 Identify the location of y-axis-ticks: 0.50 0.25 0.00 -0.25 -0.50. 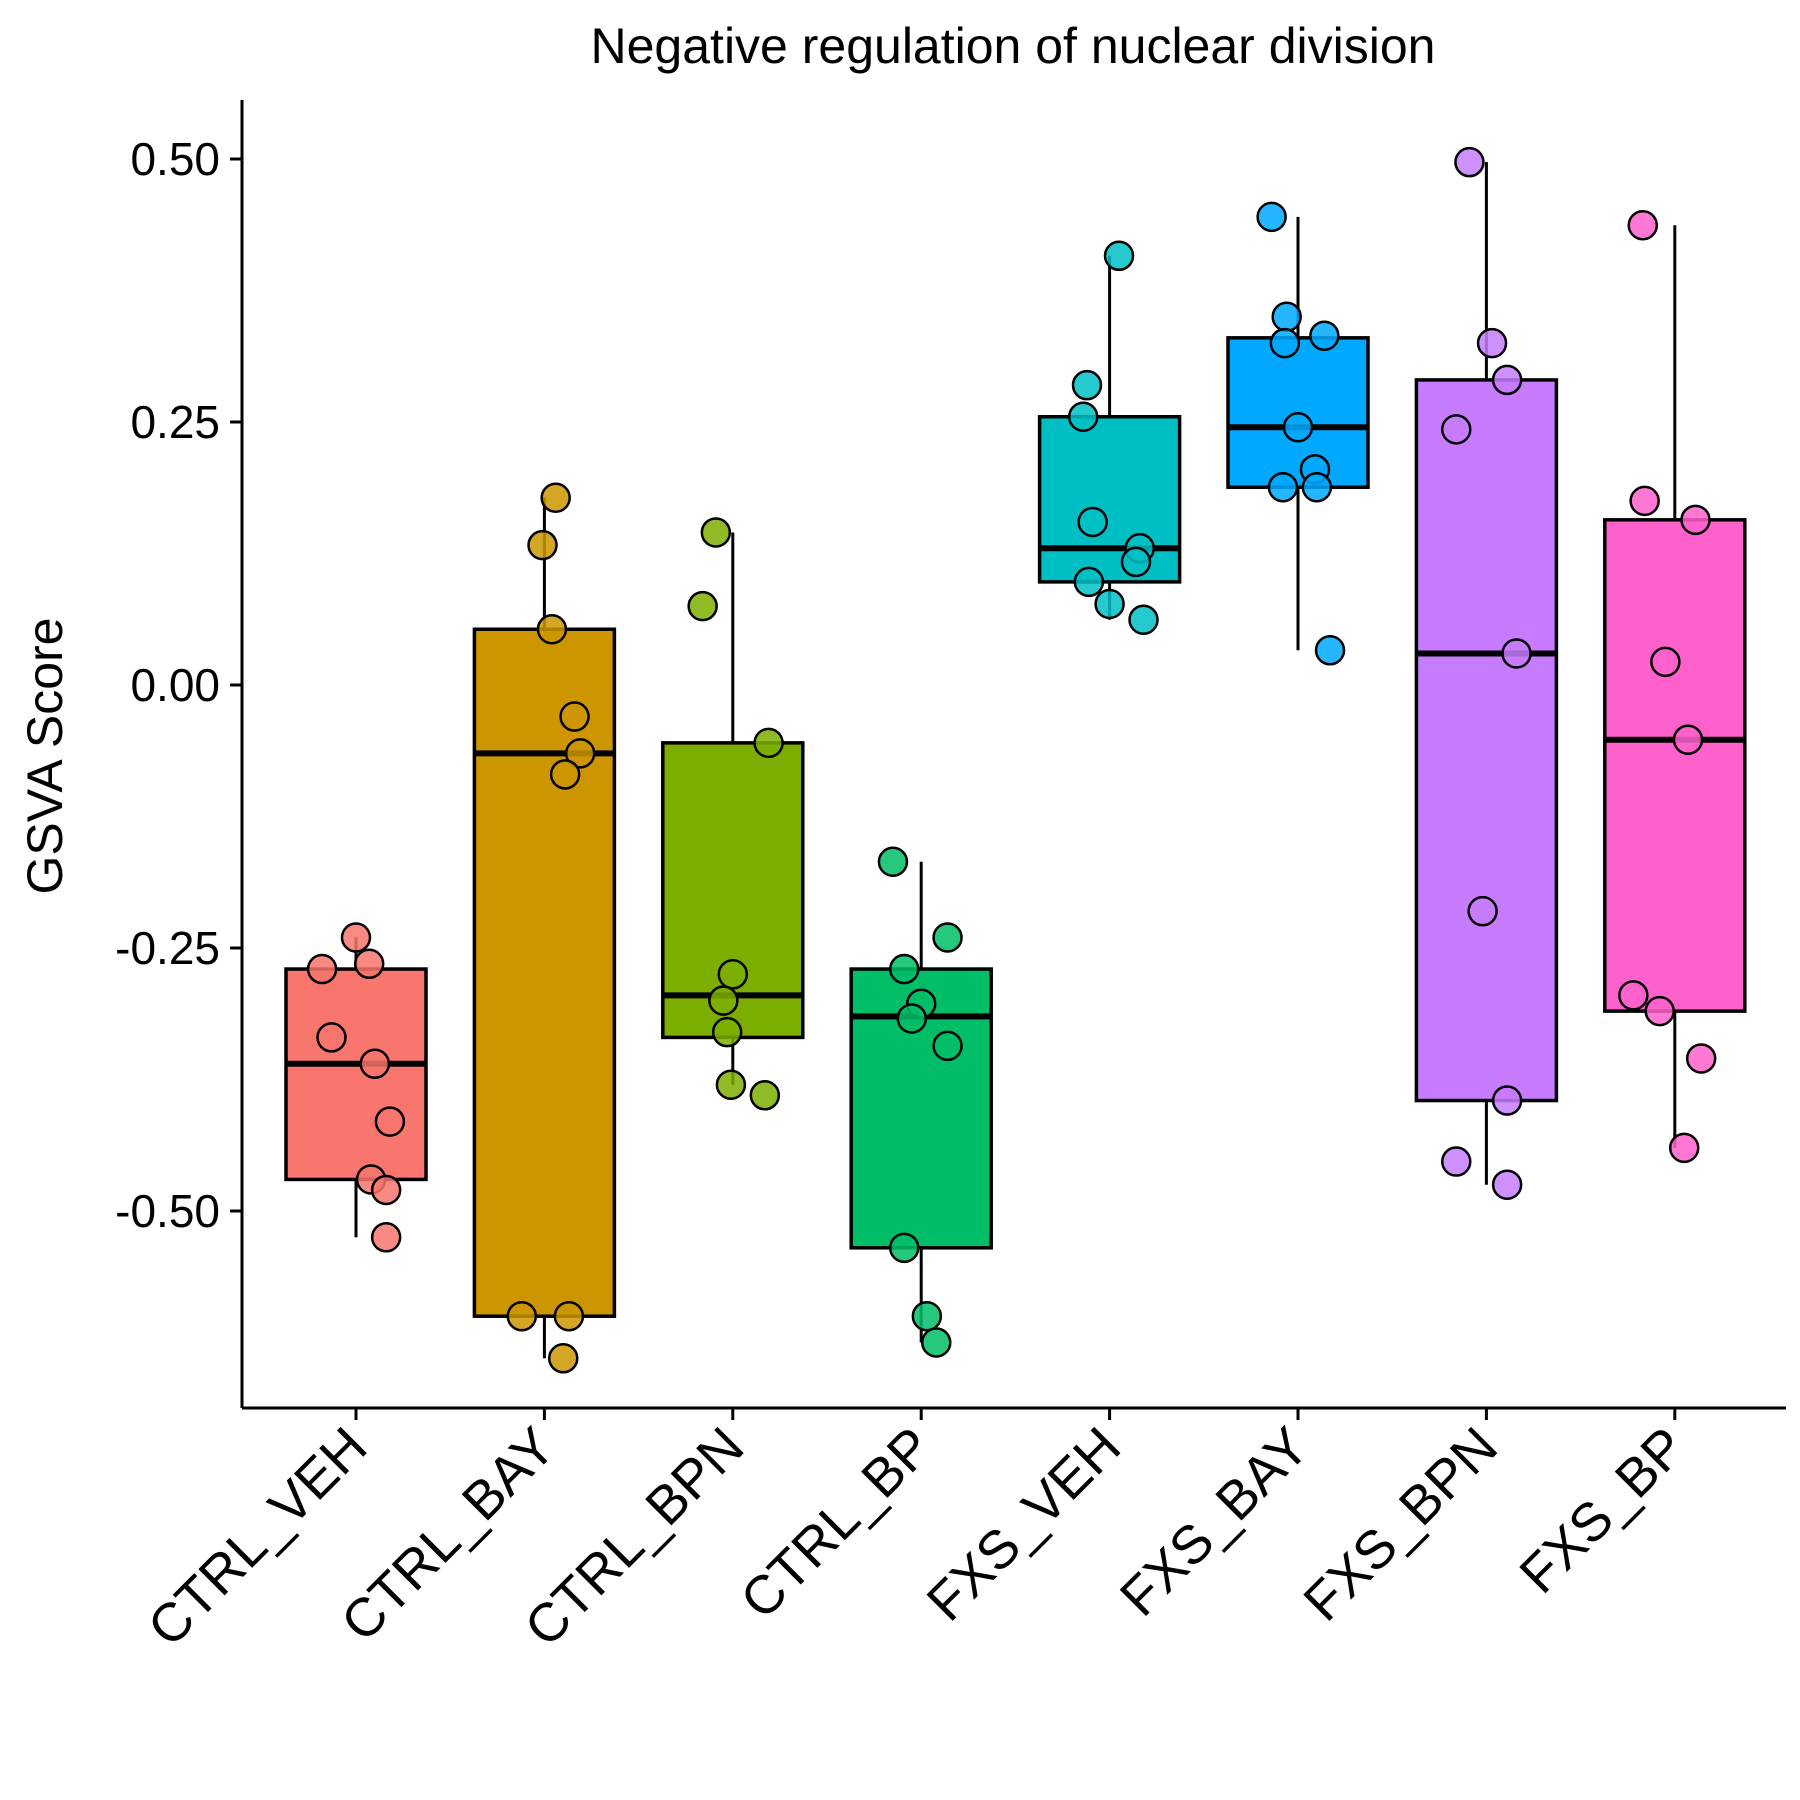
(178, 685).